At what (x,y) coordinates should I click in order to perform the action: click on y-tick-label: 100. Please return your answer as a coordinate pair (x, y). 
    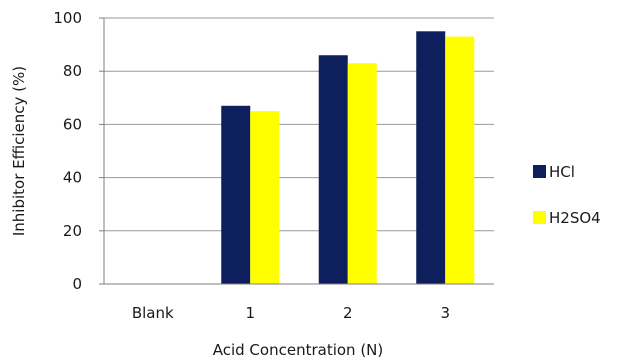
    Looking at the image, I should click on (67, 18).